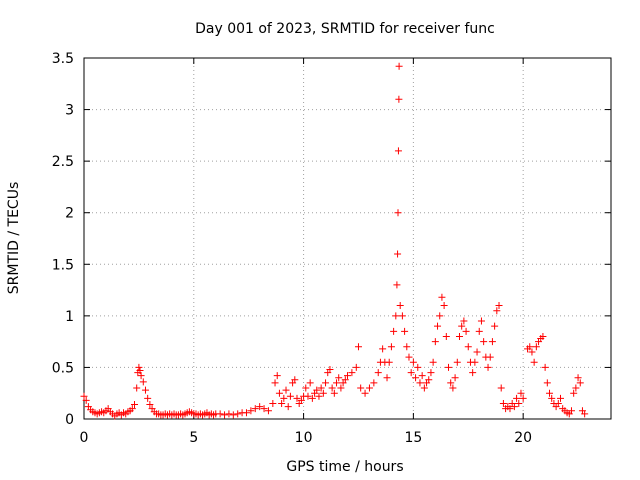  I want to click on y-axis-label: SRMTID / TECUs, so click(14, 238).